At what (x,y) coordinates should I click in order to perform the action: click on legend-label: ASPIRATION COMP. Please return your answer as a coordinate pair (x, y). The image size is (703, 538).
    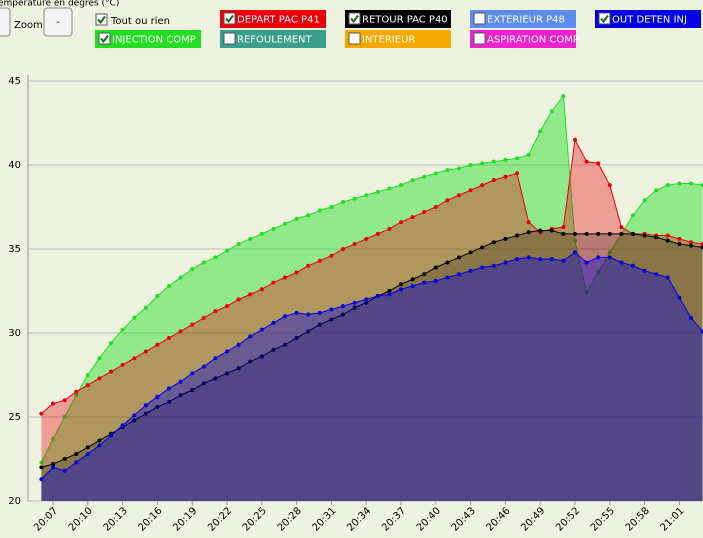
    Looking at the image, I should click on (533, 40).